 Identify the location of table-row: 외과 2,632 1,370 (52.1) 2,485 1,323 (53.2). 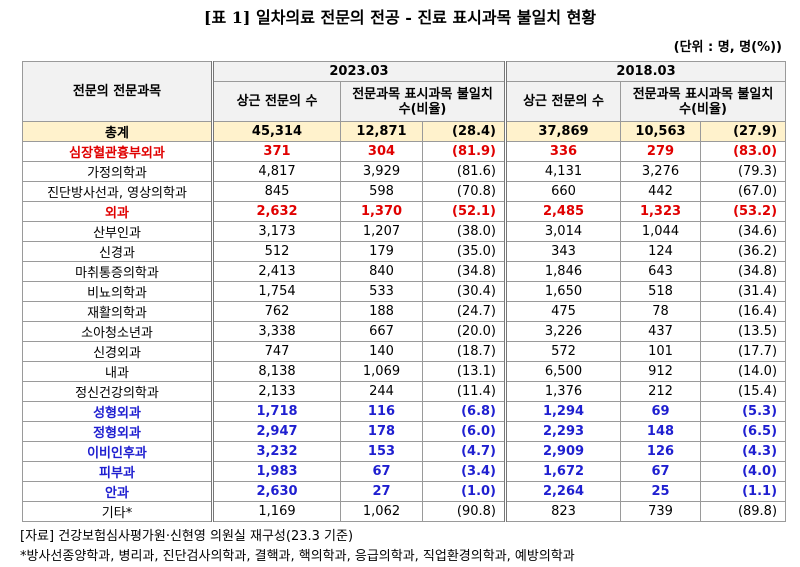
(404, 211).